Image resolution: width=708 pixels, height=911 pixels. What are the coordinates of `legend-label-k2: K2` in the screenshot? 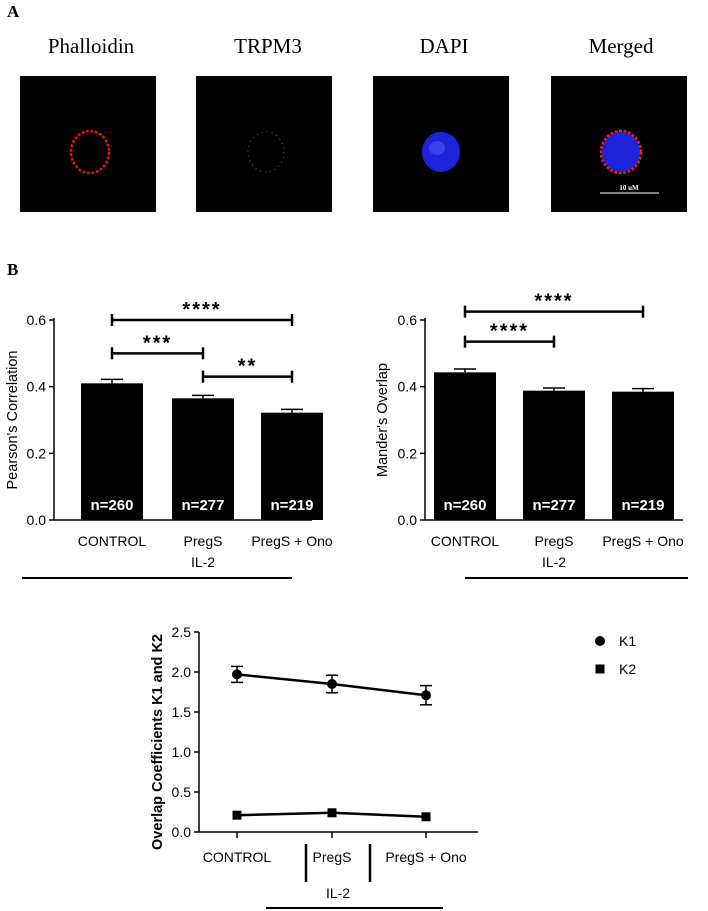 It's located at (627, 669).